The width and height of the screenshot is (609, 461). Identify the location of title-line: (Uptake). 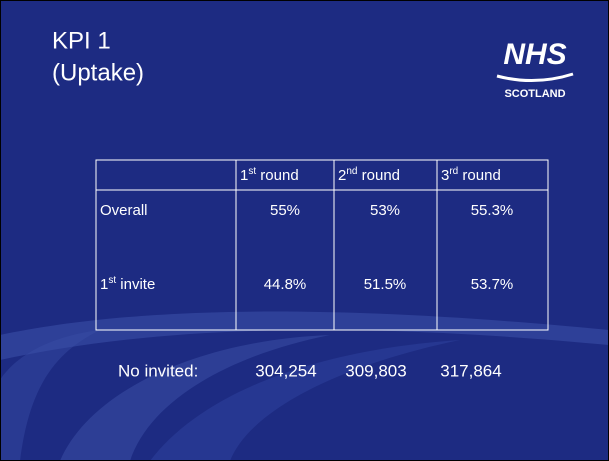
(98, 72).